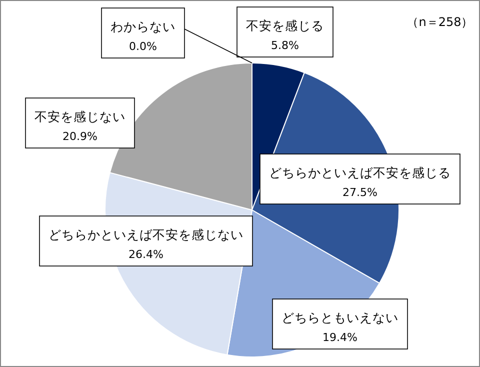 This screenshot has width=480, height=367. What do you see at coordinates (285, 45) in the screenshot?
I see `data-label: 5.8%` at bounding box center [285, 45].